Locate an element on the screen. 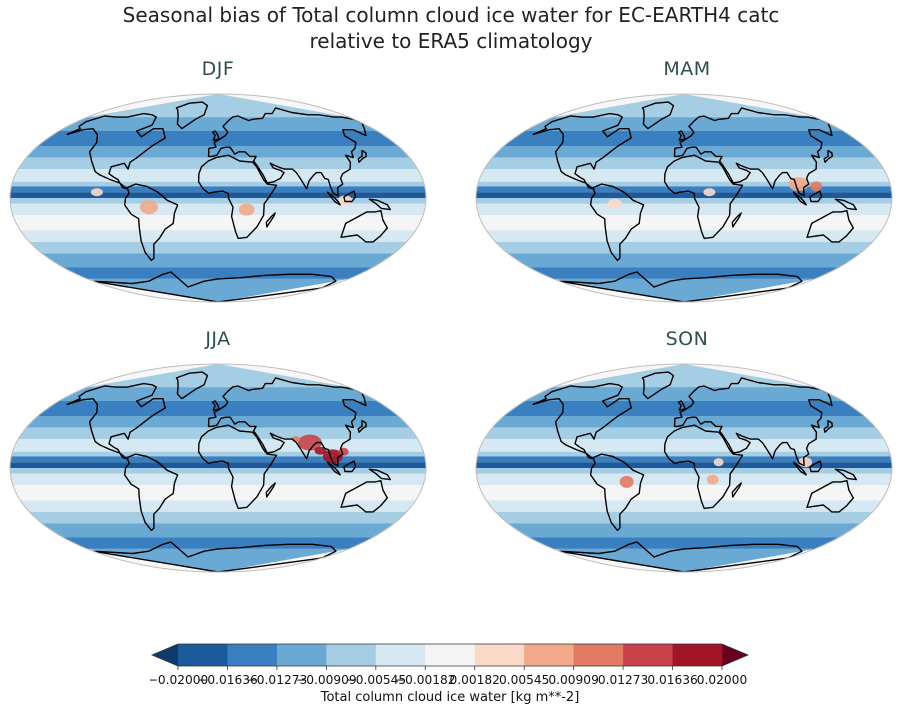 This screenshot has width=902, height=707. colorbar-tick-label: 0.00545 is located at coordinates (524, 680).